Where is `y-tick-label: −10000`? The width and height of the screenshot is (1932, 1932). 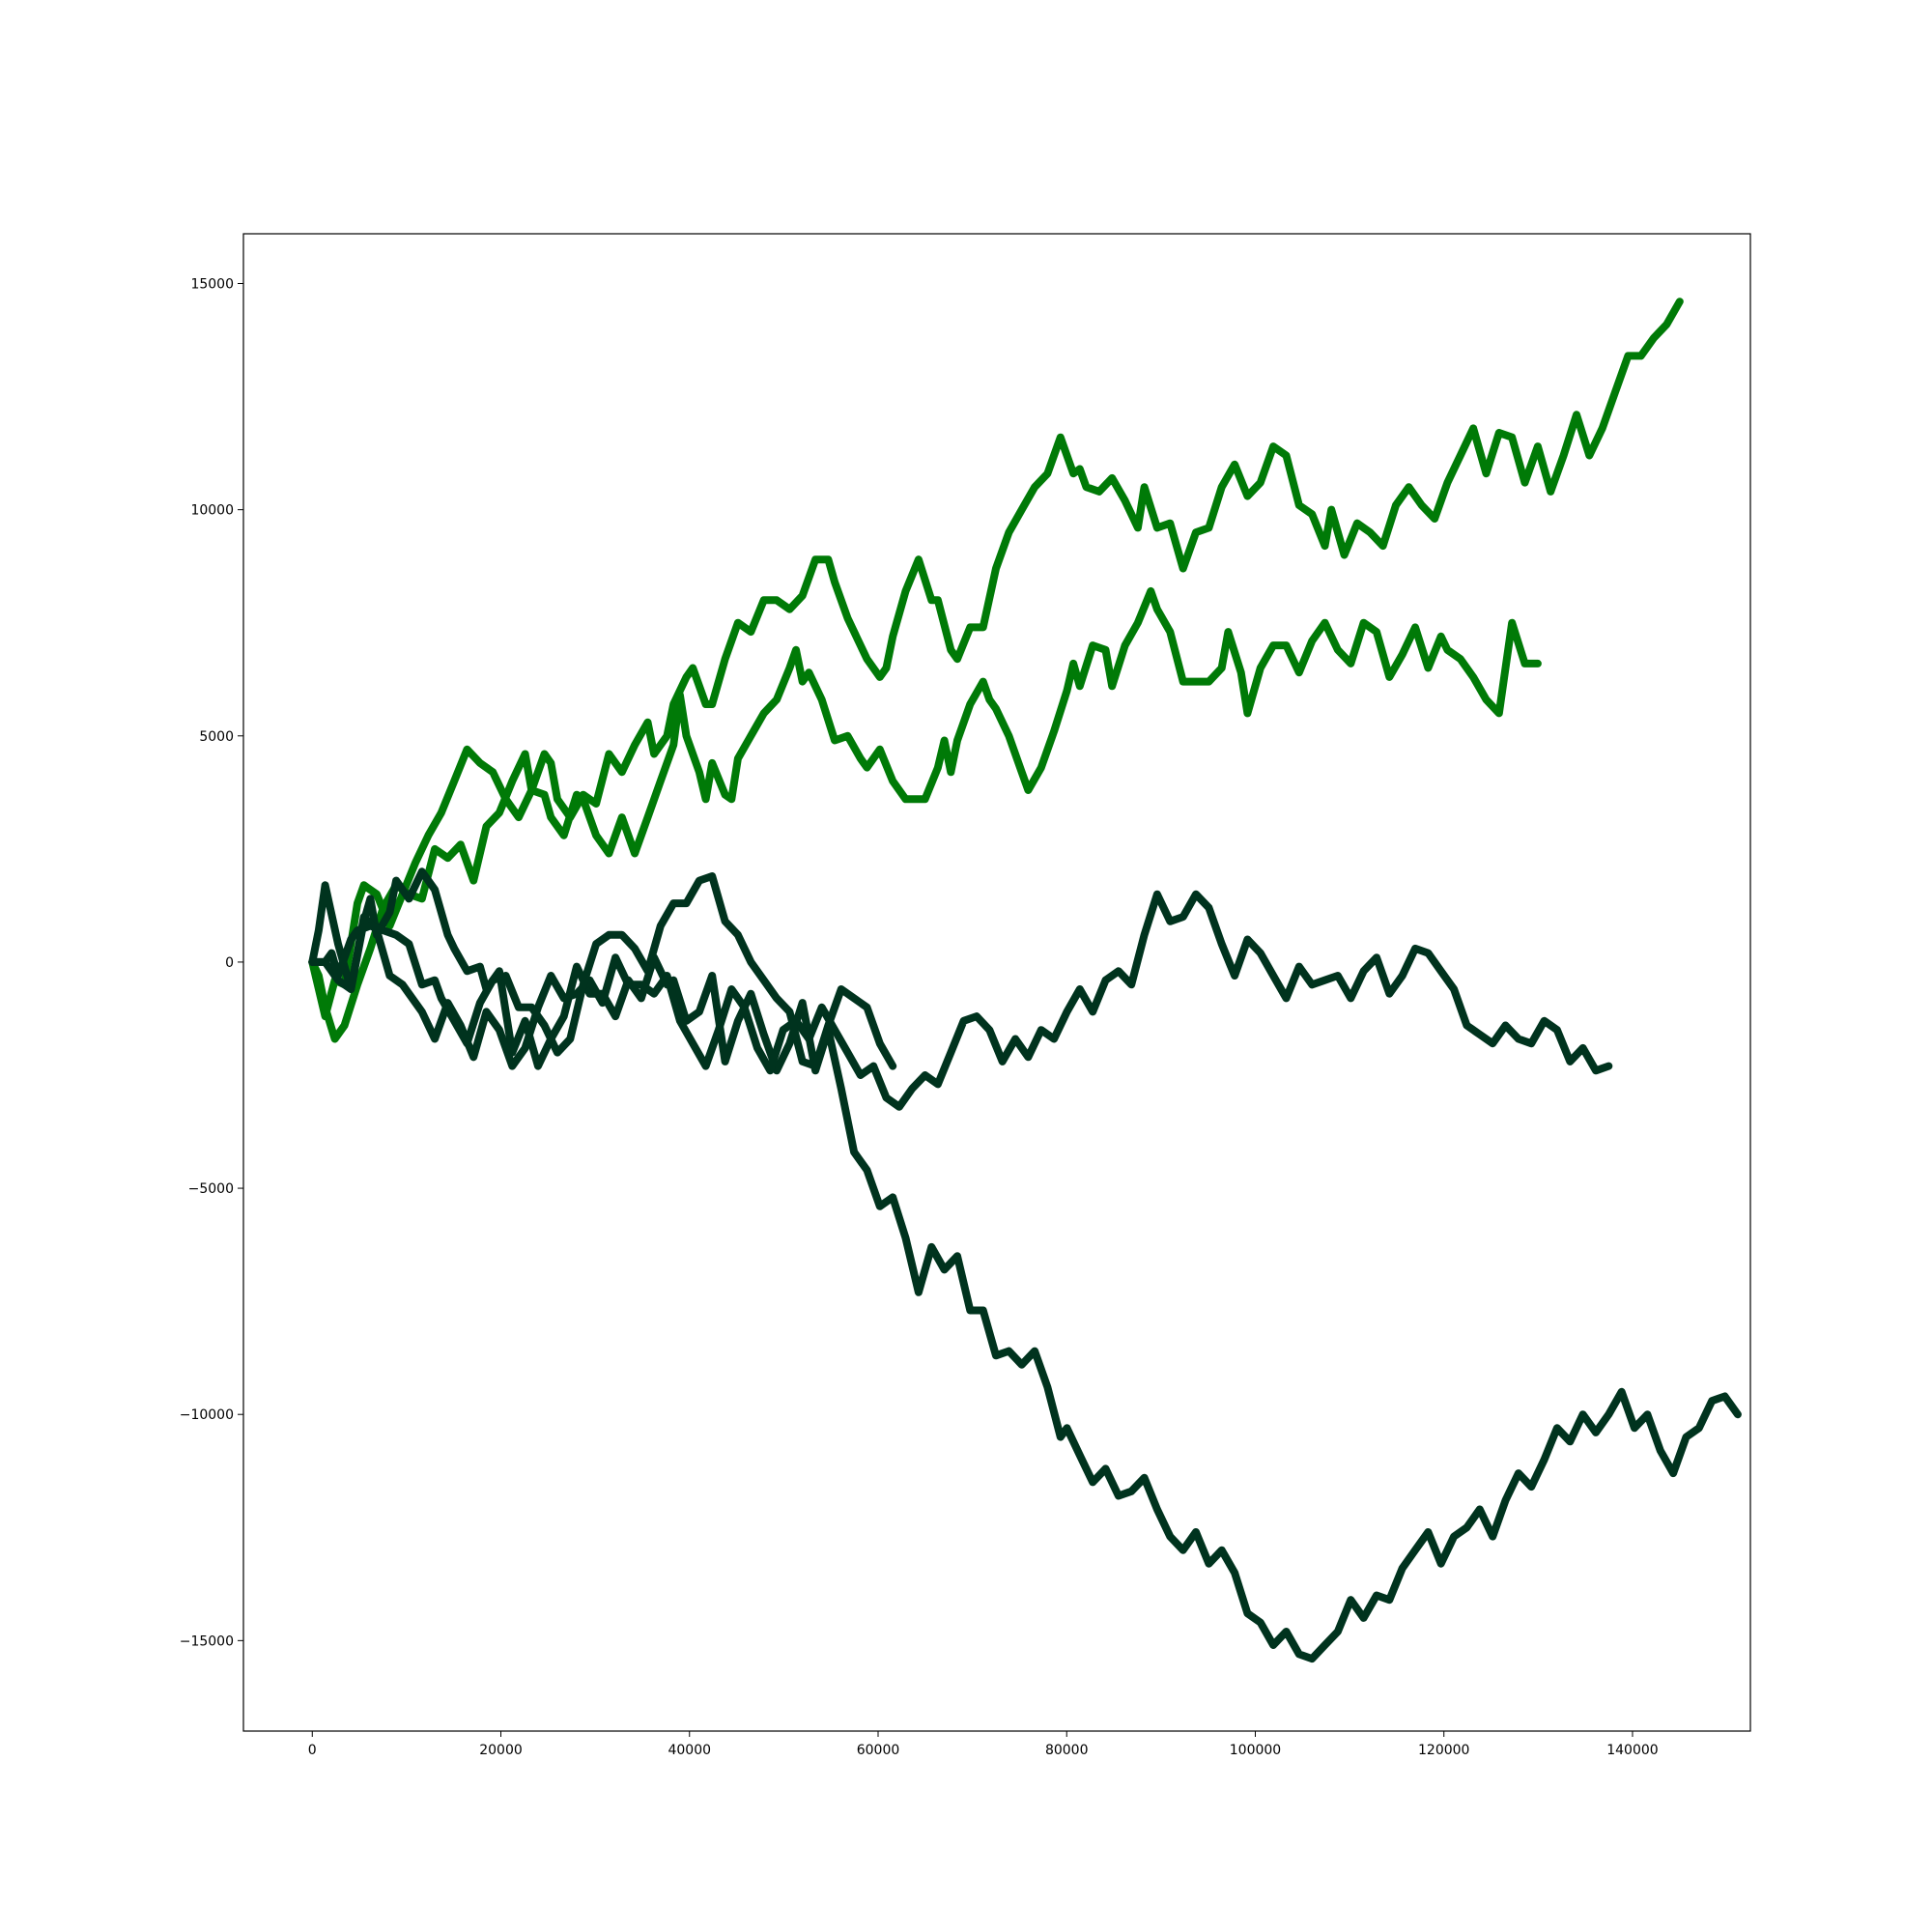 y-tick-label: −10000 is located at coordinates (207, 1415).